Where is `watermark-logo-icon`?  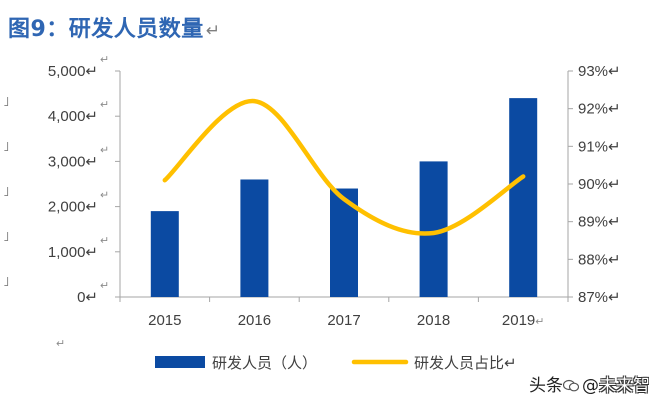 watermark-logo-icon is located at coordinates (571, 384).